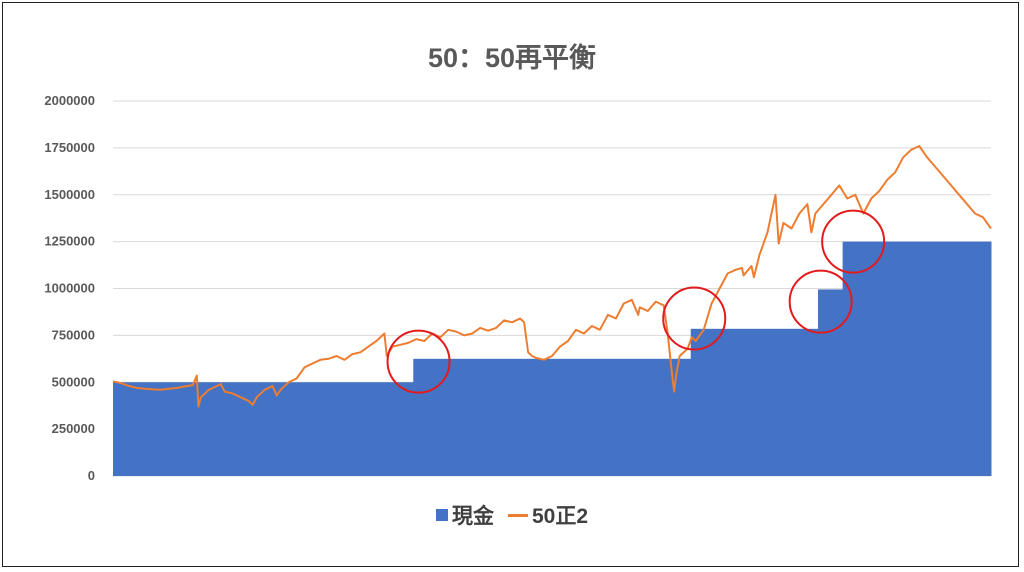 The height and width of the screenshot is (572, 1024). I want to click on y-tick-label: 1750000, so click(69, 147).